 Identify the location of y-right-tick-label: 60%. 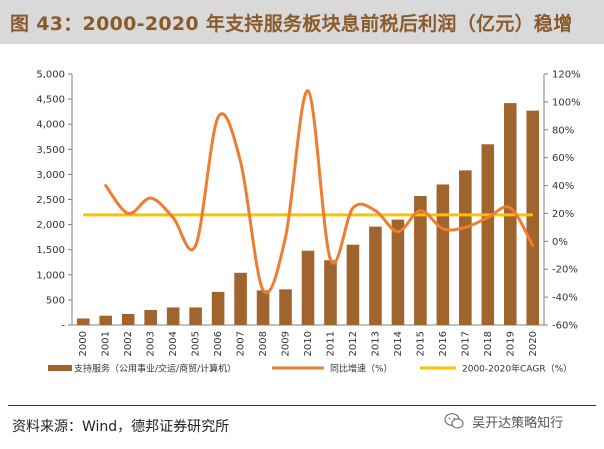
(563, 158).